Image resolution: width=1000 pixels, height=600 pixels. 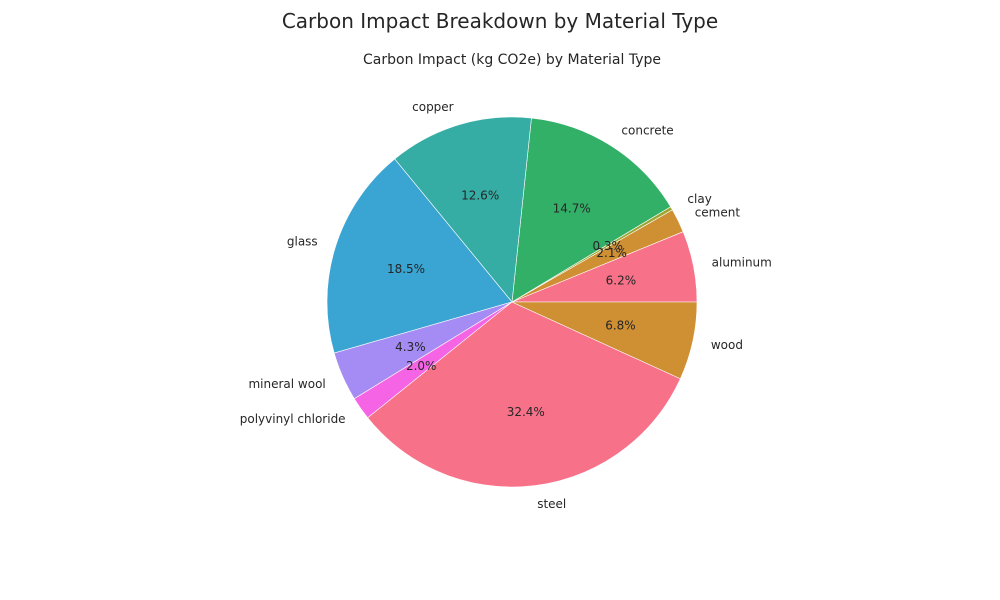 I want to click on pie-slice-copper, so click(x=463, y=209).